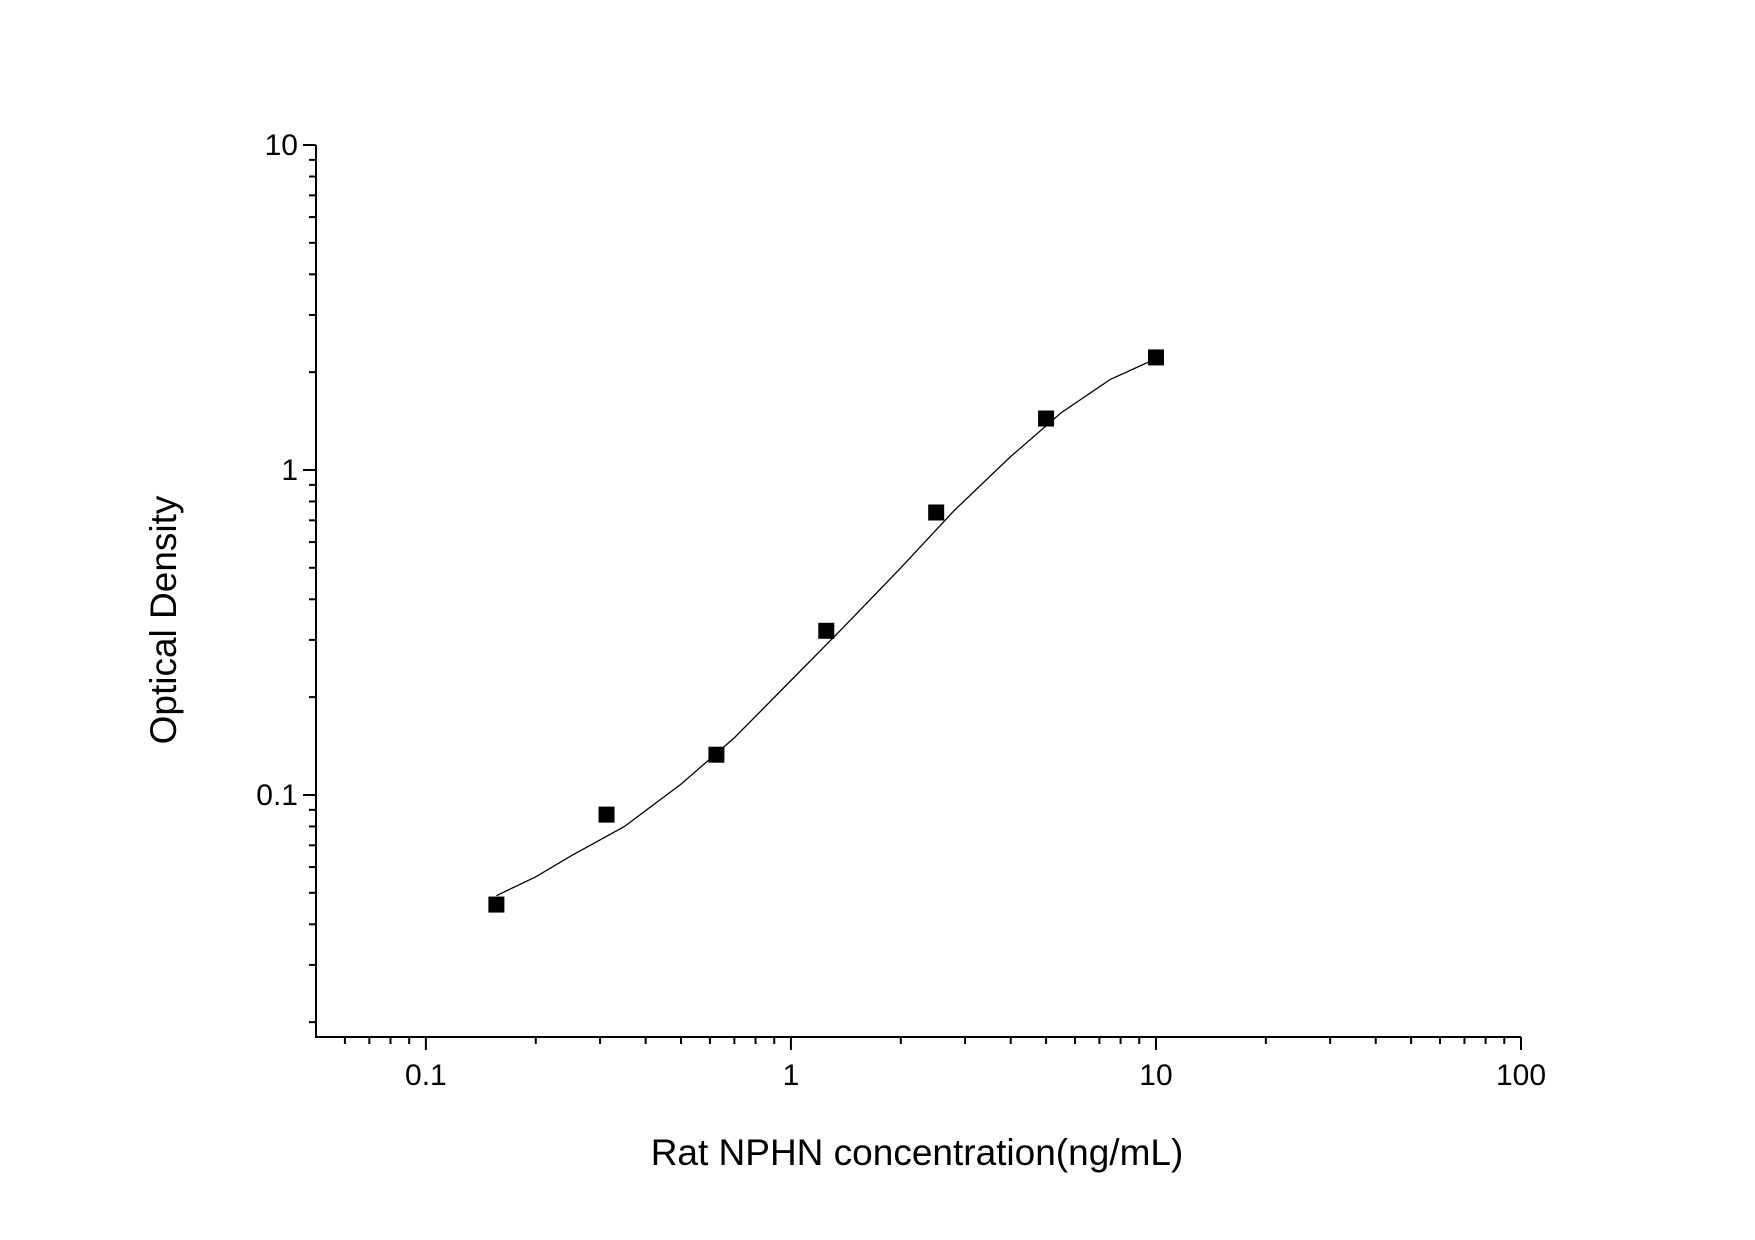 This screenshot has height=1240, width=1755. I want to click on y-tick-label: 10, so click(281, 145).